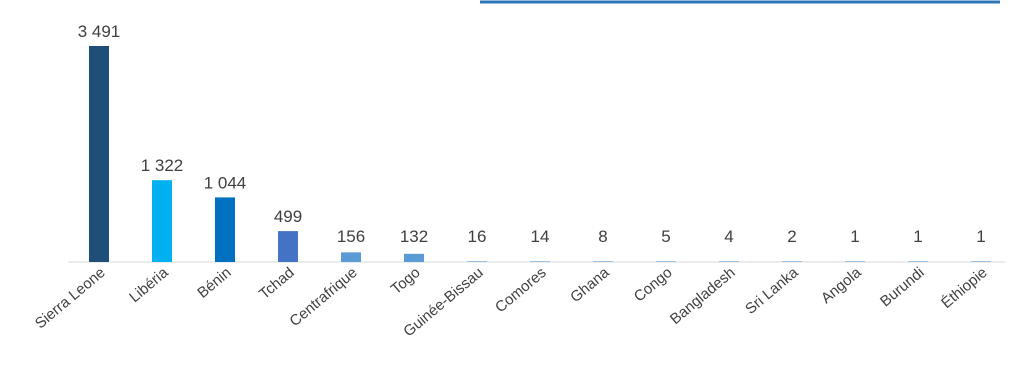 The width and height of the screenshot is (1009, 385). What do you see at coordinates (70, 298) in the screenshot?
I see `category-label-0: Sierra Leone` at bounding box center [70, 298].